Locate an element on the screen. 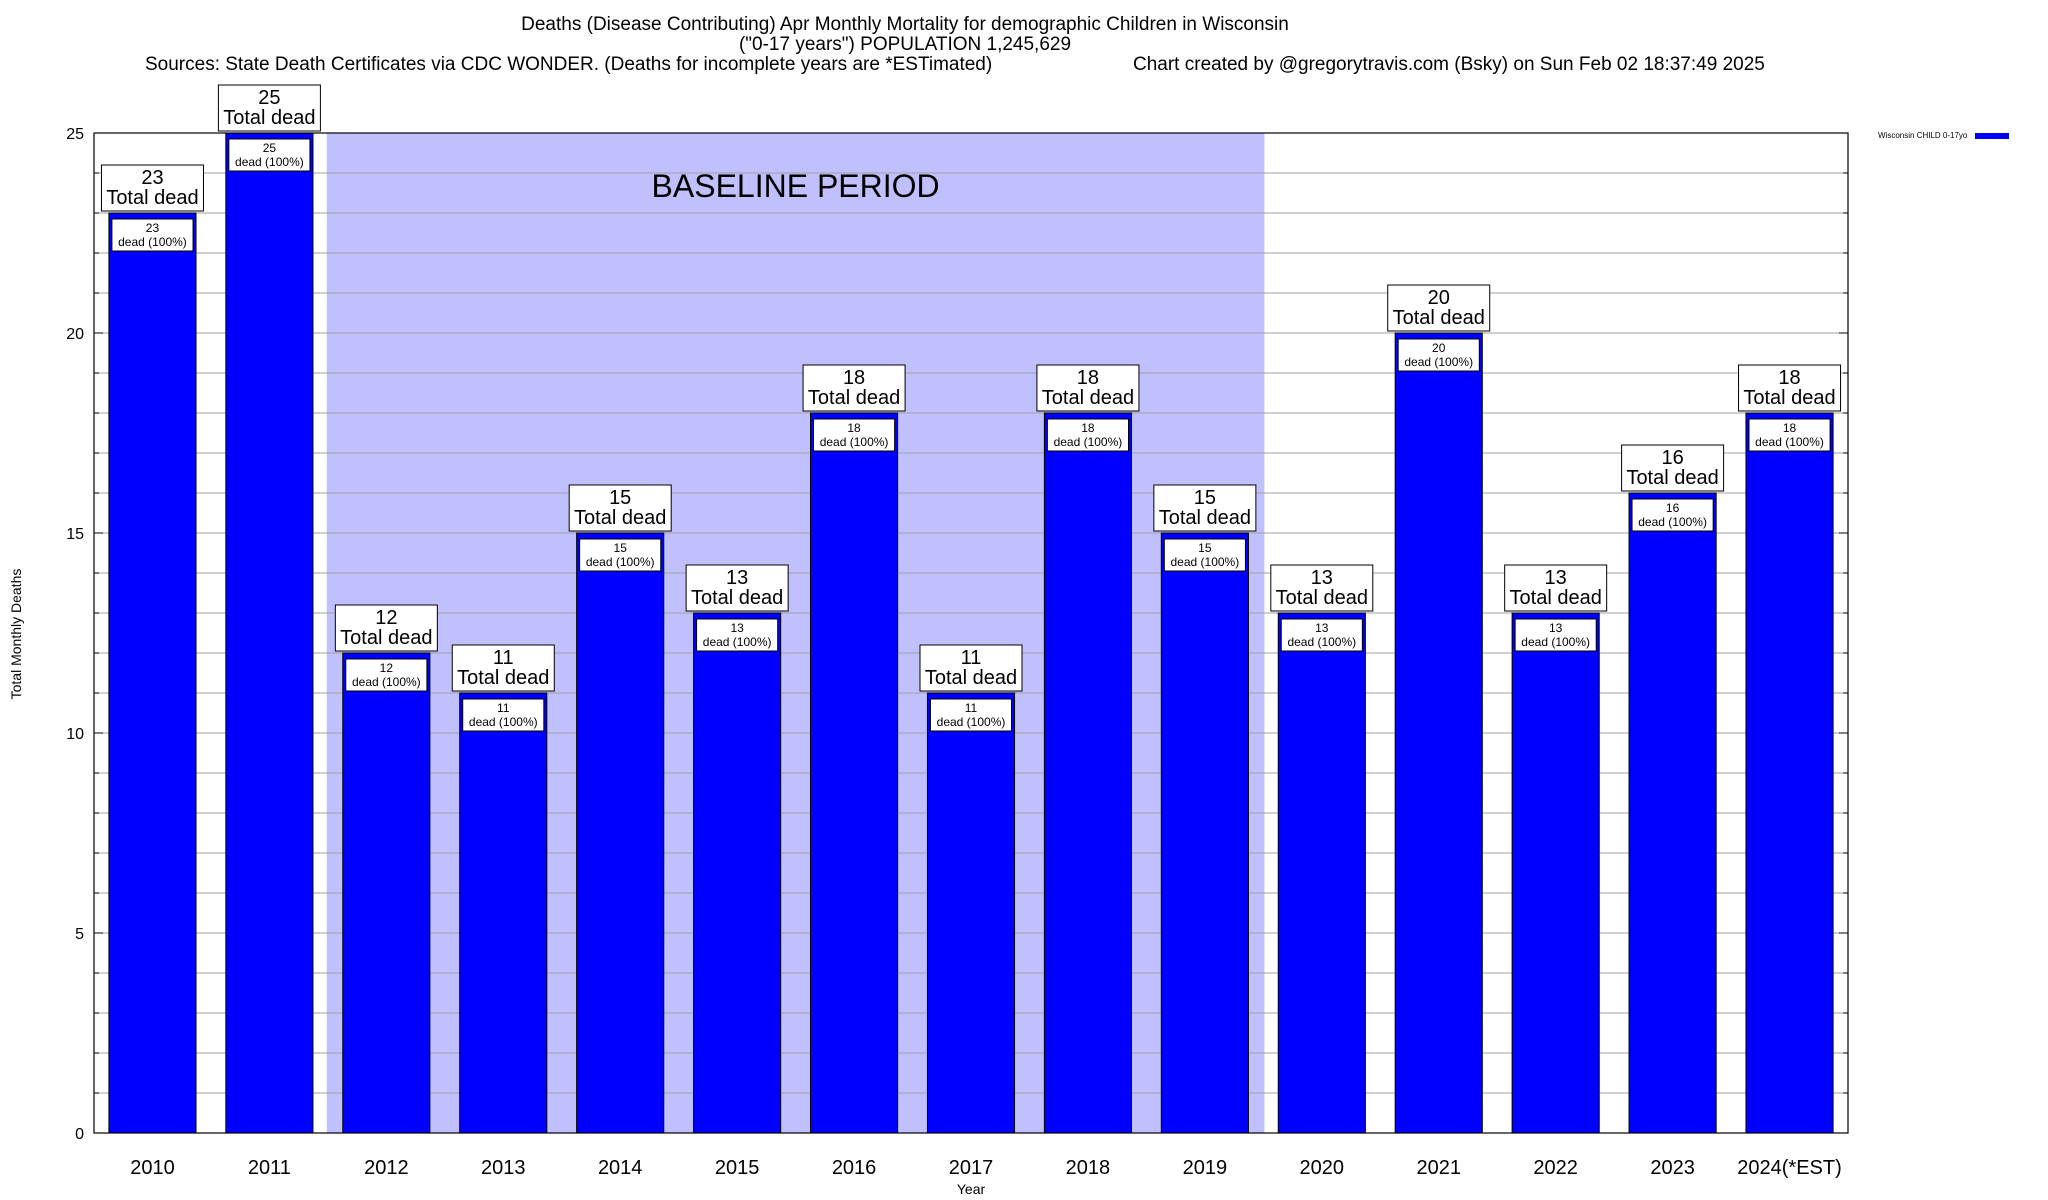 The width and height of the screenshot is (2048, 1200). y-tick-label: 15 is located at coordinates (75, 534).